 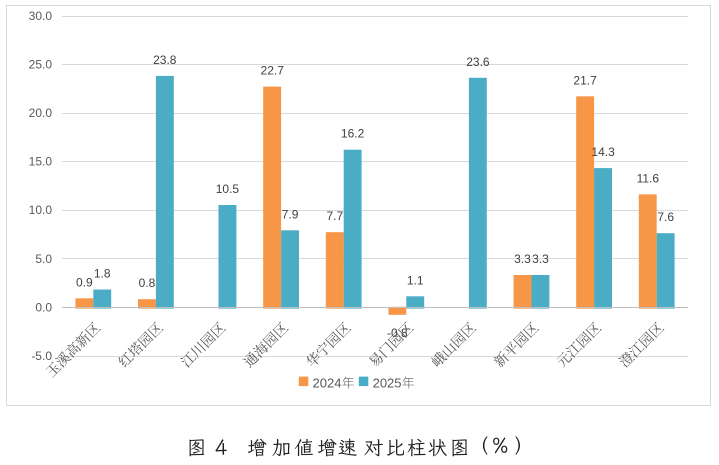 What do you see at coordinates (102, 274) in the screenshot?
I see `svg-text: 1.8` at bounding box center [102, 274].